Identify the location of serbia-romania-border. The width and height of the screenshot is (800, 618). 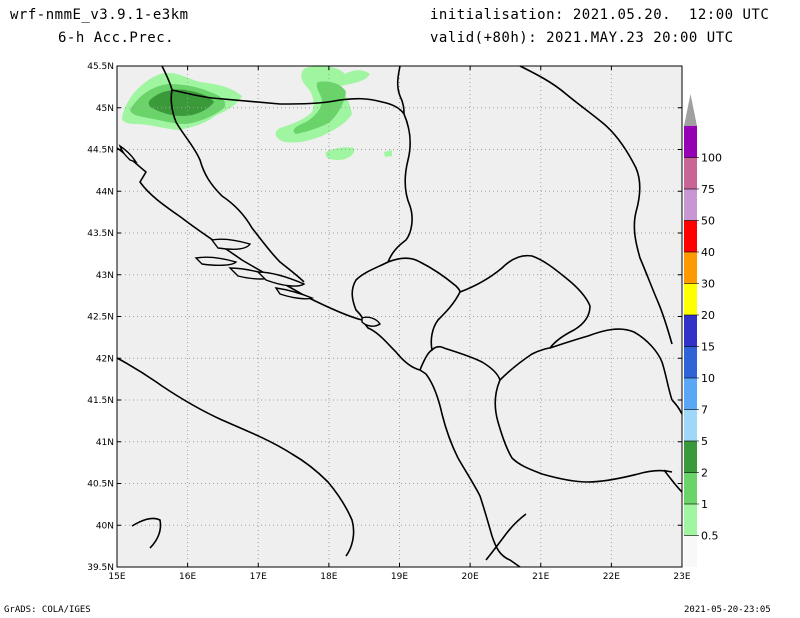
(596, 205).